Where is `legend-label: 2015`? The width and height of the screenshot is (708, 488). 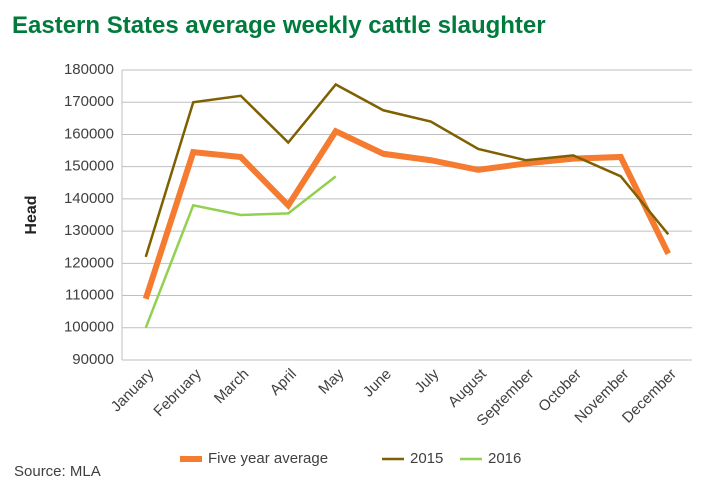 legend-label: 2015 is located at coordinates (426, 458).